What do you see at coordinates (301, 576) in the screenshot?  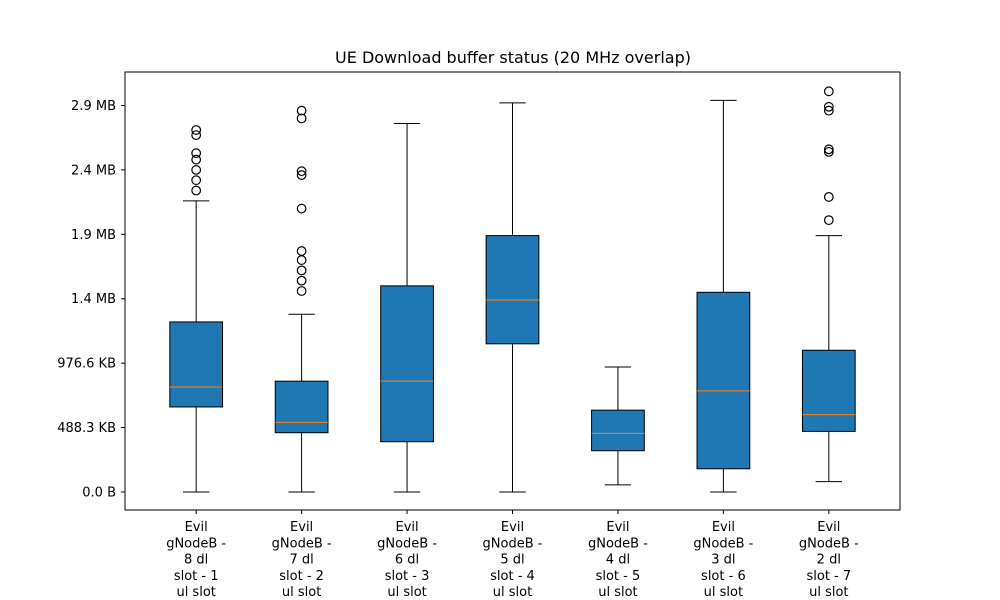 I see `x-tick-label: slot - 2` at bounding box center [301, 576].